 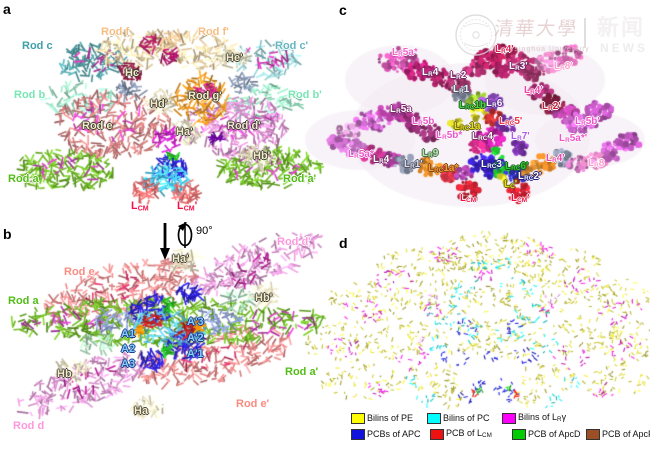 I want to click on label-c-lrc5-prime: LRC5', so click(x=511, y=122).